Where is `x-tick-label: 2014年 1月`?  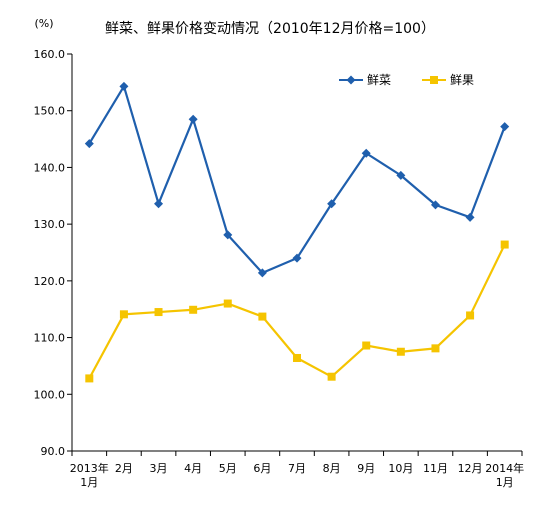 x-tick-label: 2014年 1月 is located at coordinates (504, 475).